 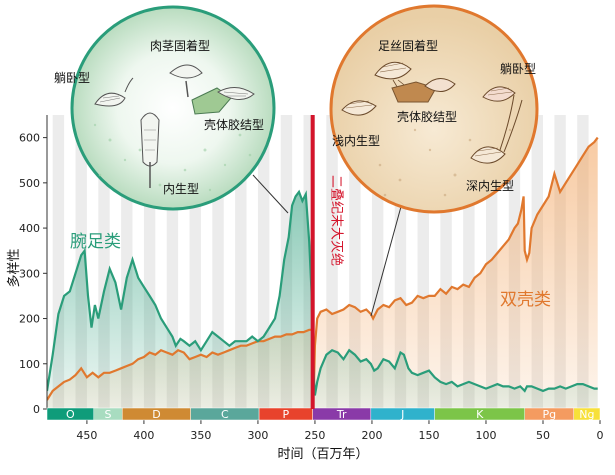 What do you see at coordinates (423, 90) in the screenshot?
I see `cemented-bivalve-icon` at bounding box center [423, 90].